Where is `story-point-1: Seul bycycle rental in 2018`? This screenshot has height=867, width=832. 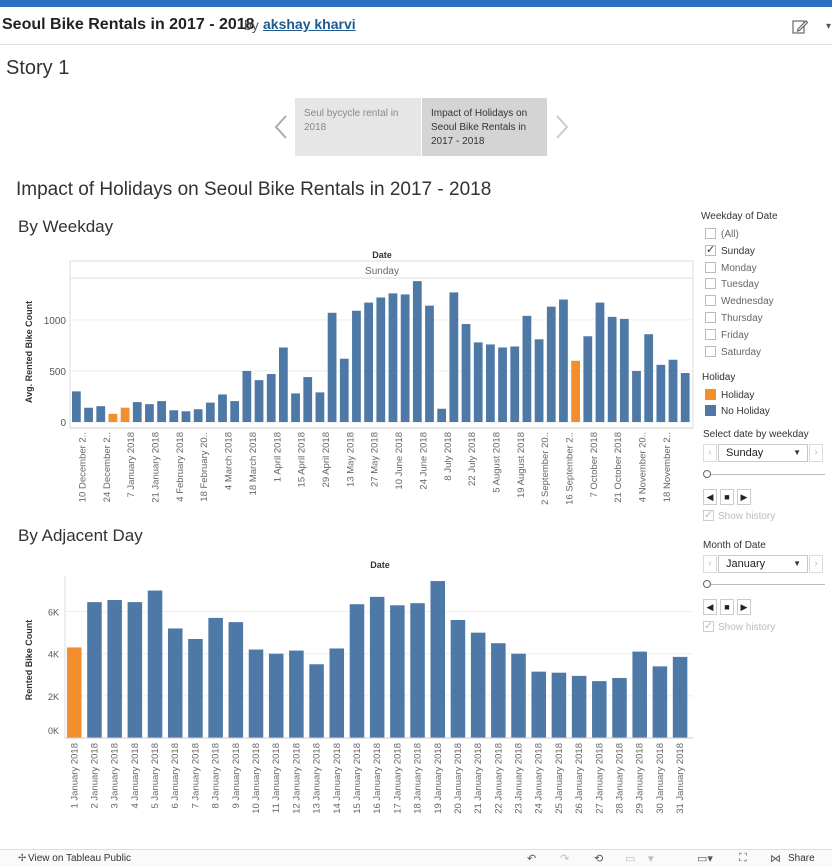
story-point-1: Seul bycycle rental in 2018 is located at coordinates (358, 127).